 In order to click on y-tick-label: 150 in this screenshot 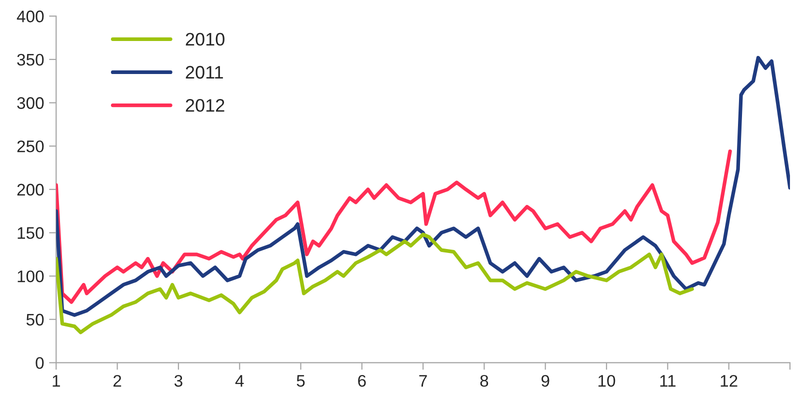, I will do `click(31, 233)`.